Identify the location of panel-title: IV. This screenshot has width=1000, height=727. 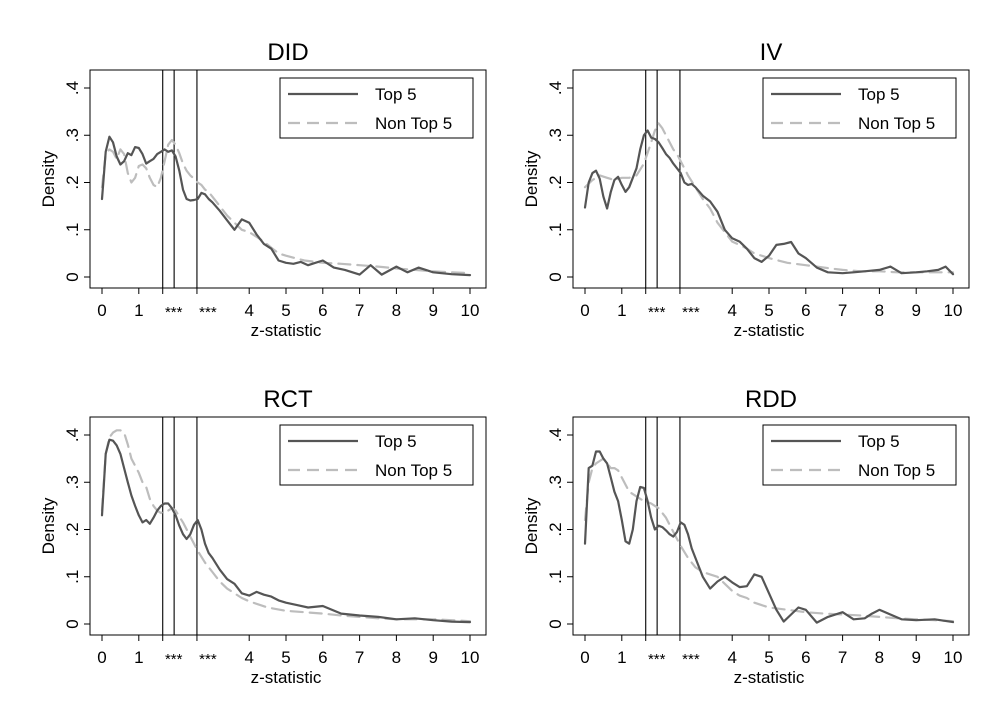
(771, 52).